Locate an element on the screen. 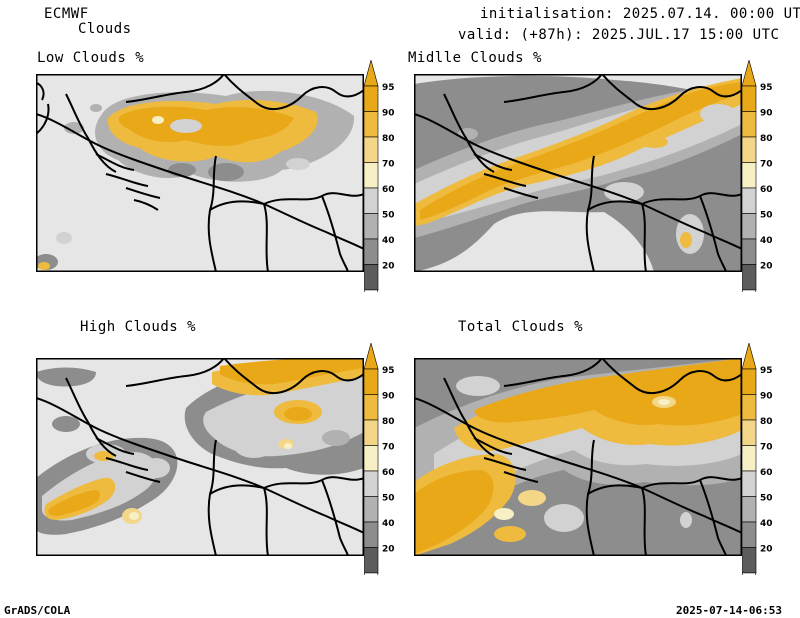 This screenshot has width=800, height=618. panel-title-low: Low Clouds % is located at coordinates (91, 58).